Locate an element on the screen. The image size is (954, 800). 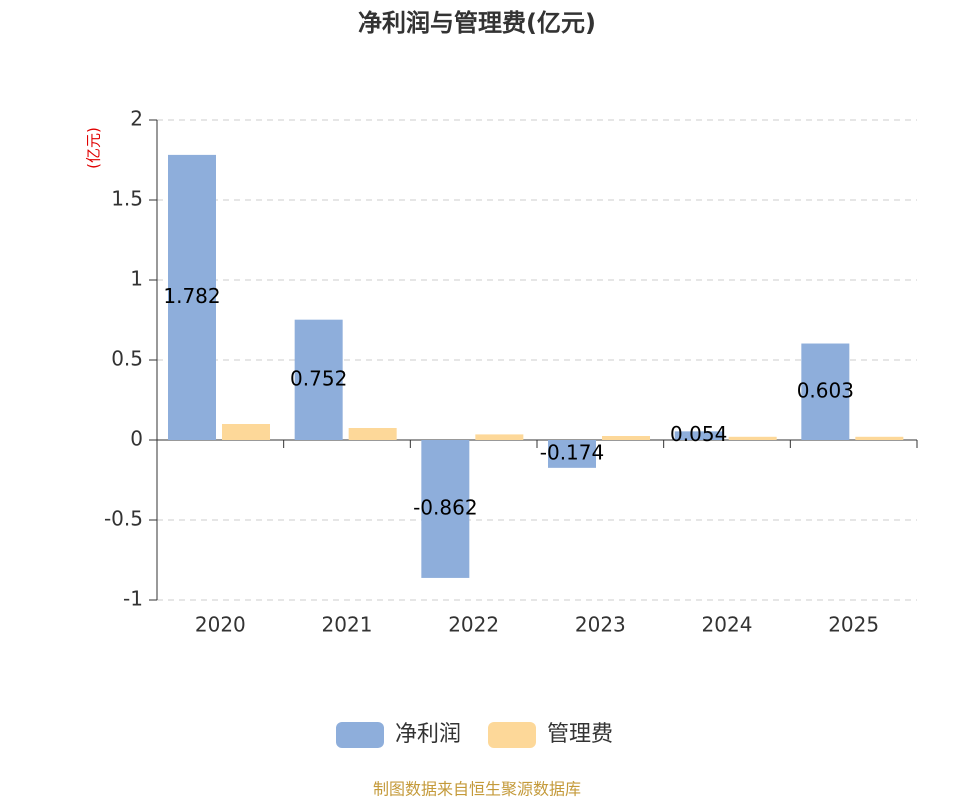
data-label: 1.782 is located at coordinates (191, 296).